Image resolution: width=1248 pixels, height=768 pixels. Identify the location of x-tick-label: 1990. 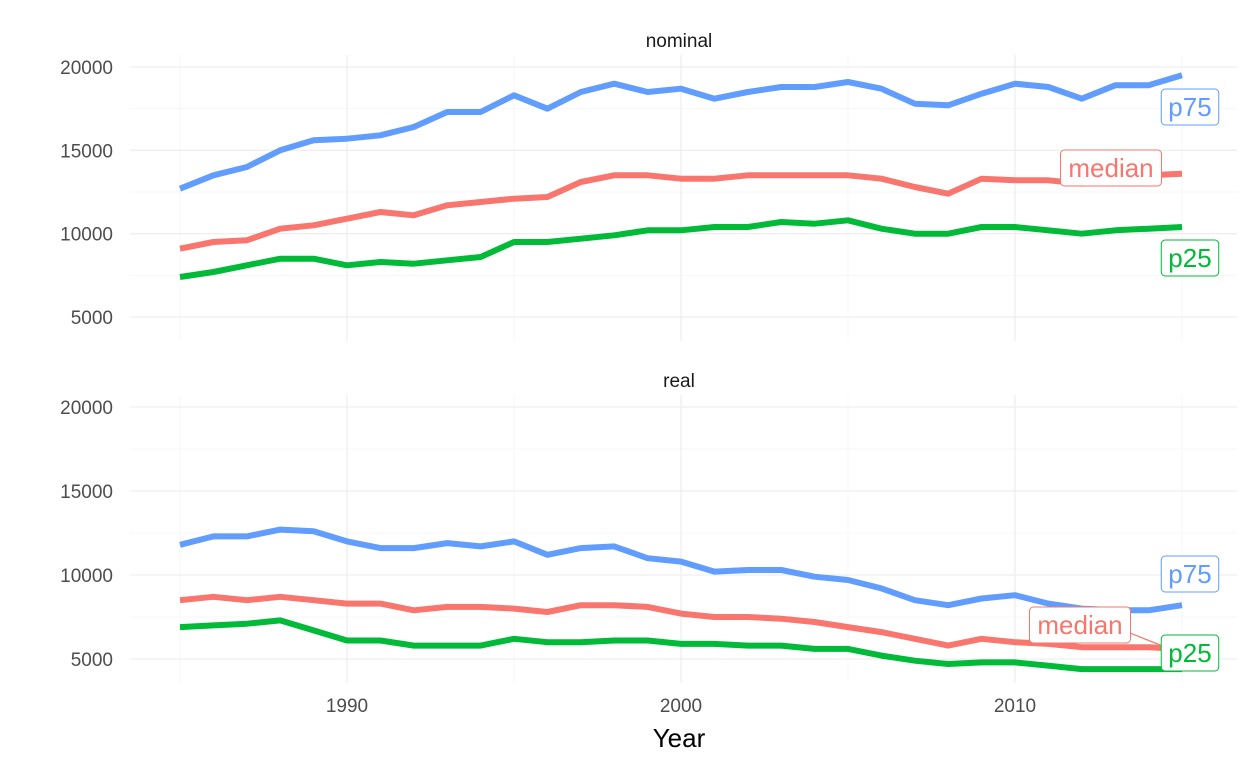
(347, 706).